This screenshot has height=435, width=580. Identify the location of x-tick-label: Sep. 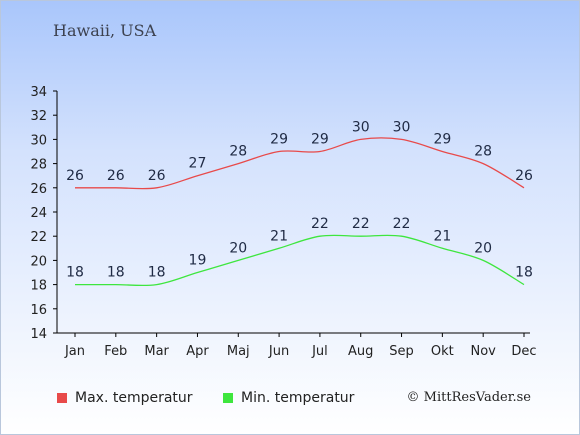
(401, 351).